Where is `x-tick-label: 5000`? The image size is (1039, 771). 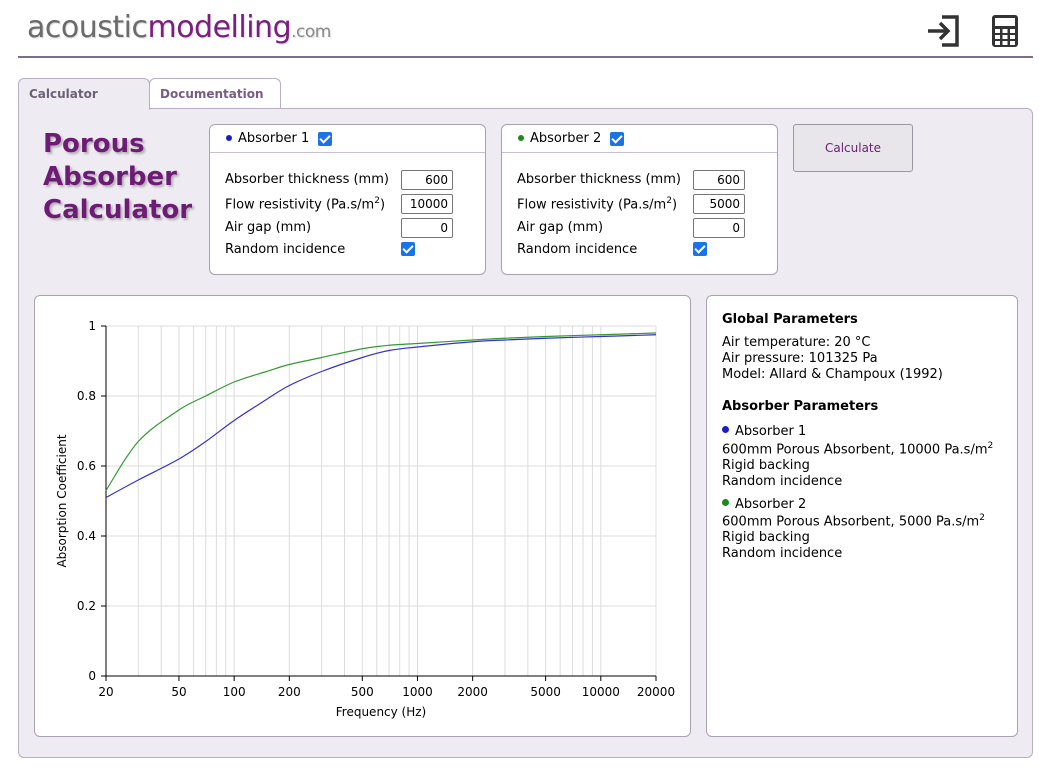 x-tick-label: 5000 is located at coordinates (545, 692).